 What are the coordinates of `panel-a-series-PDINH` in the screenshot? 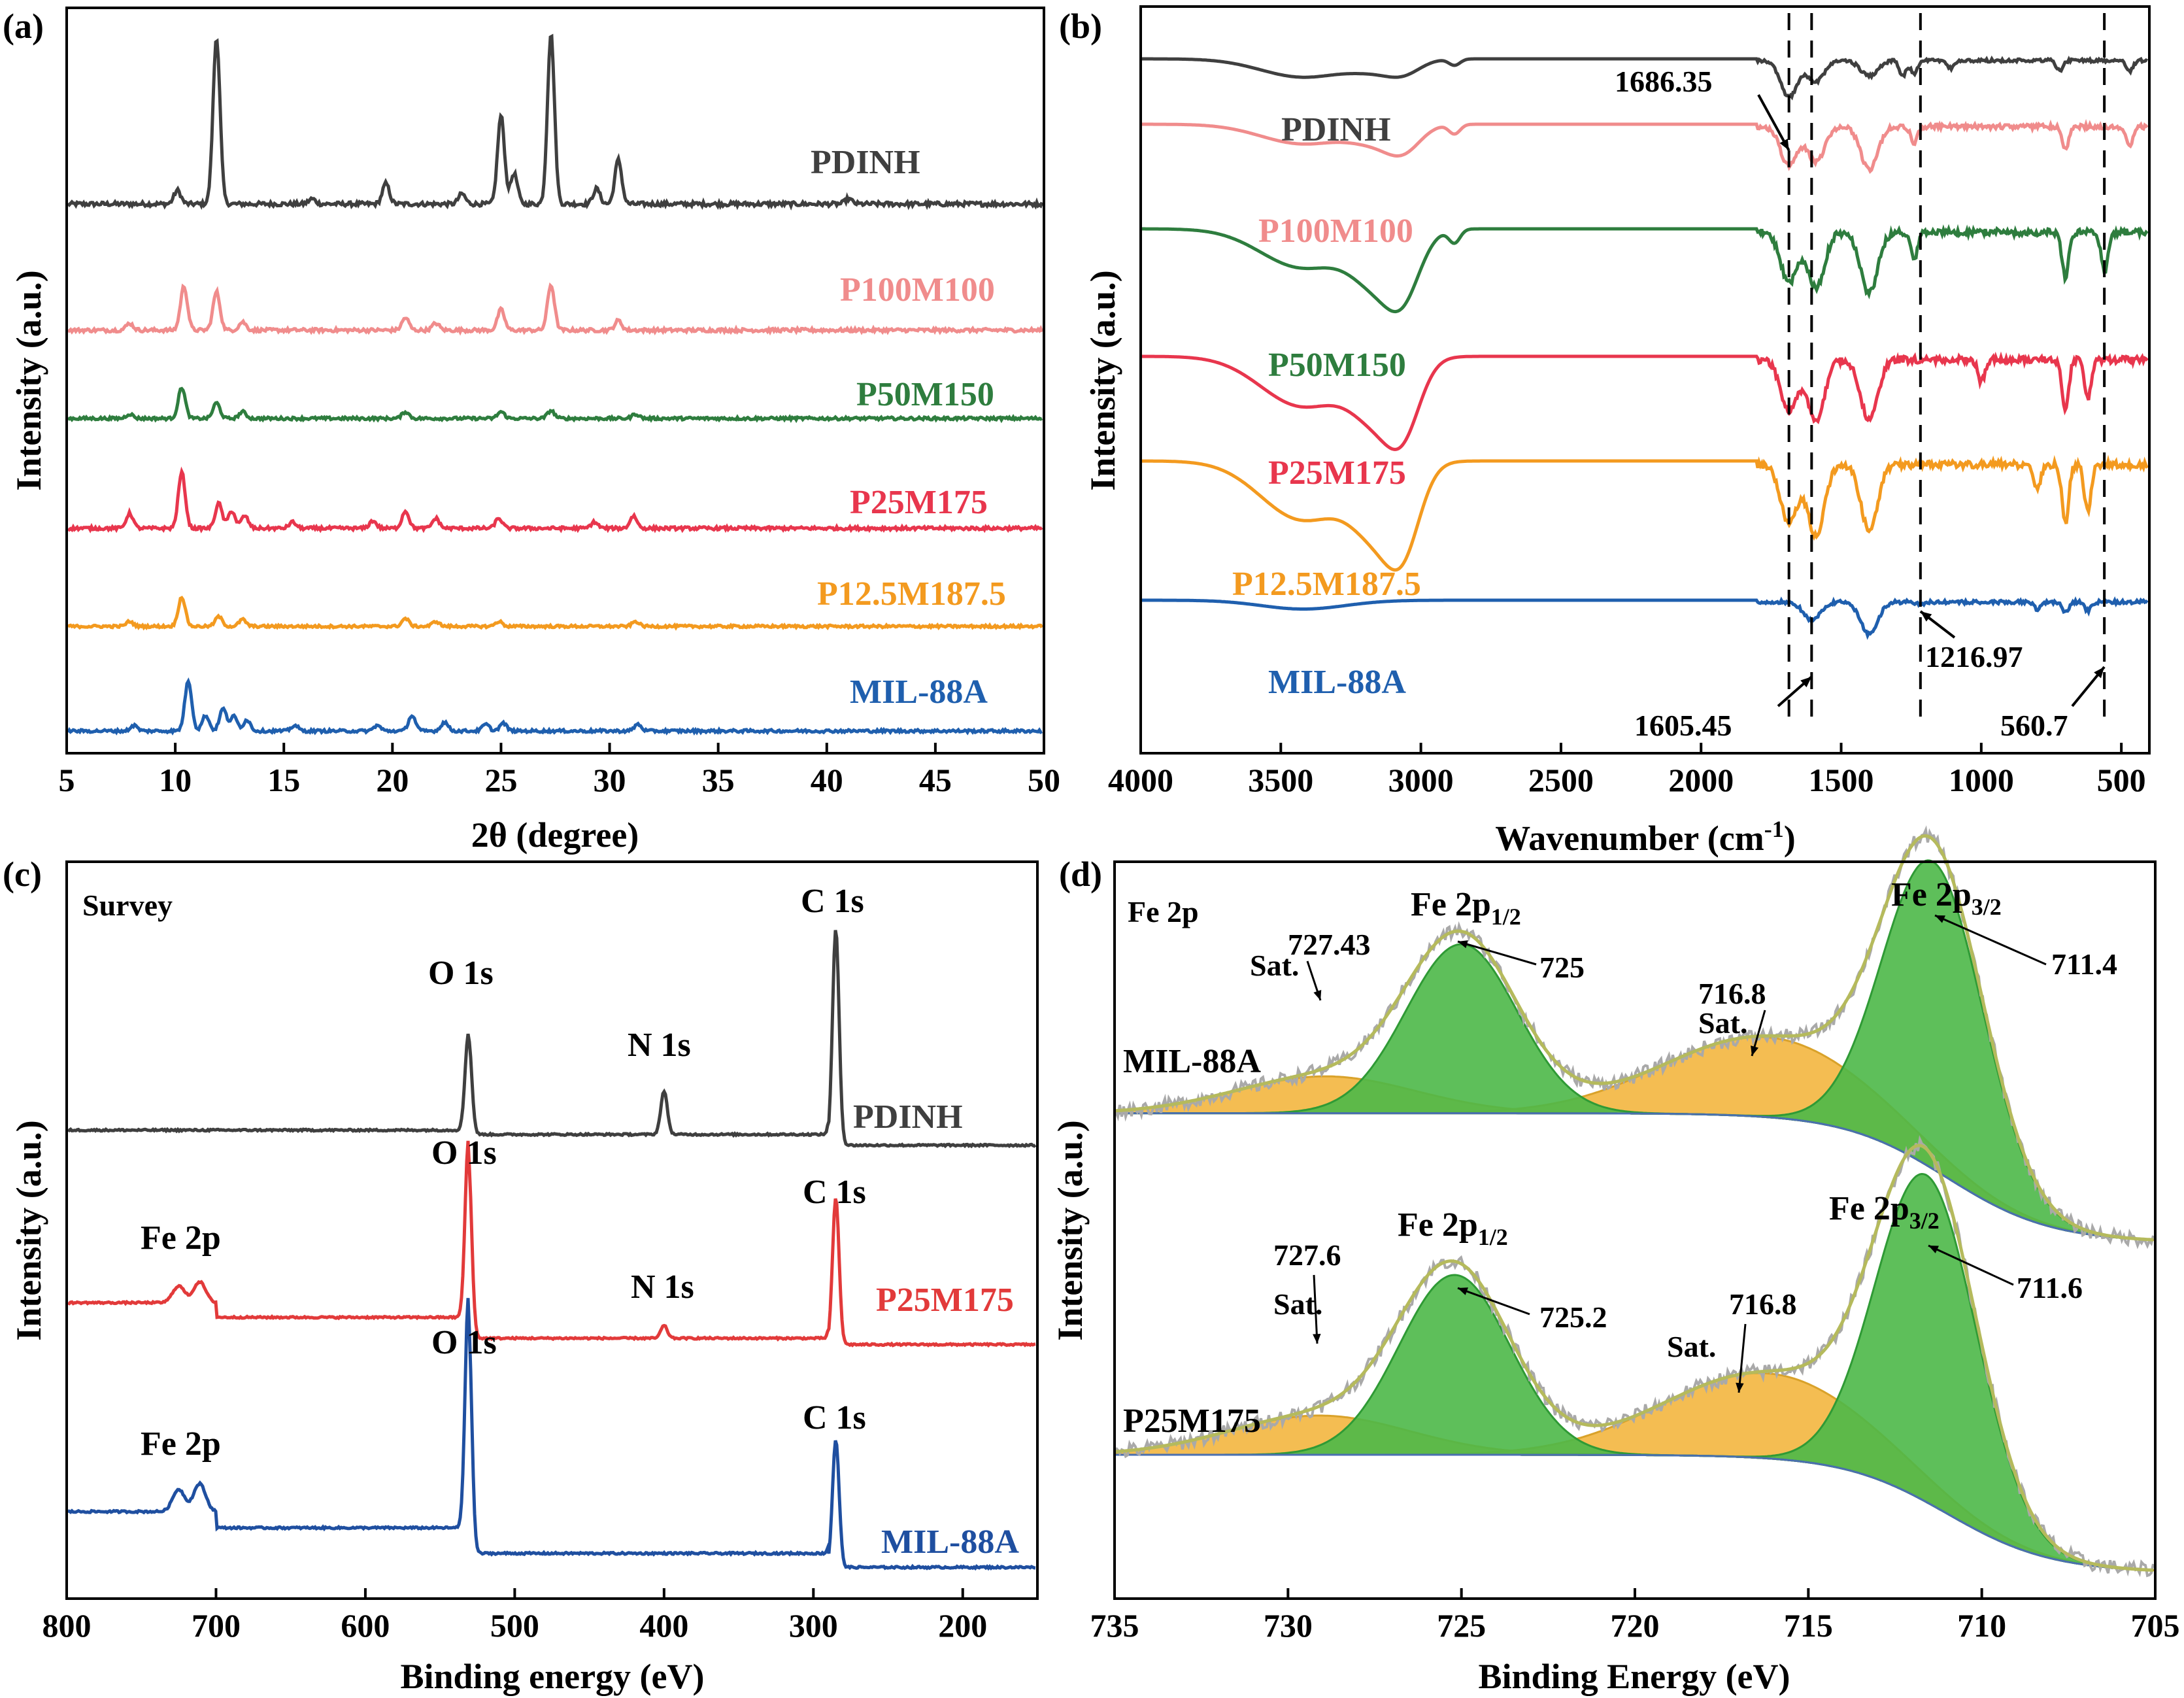 It's located at (555, 122).